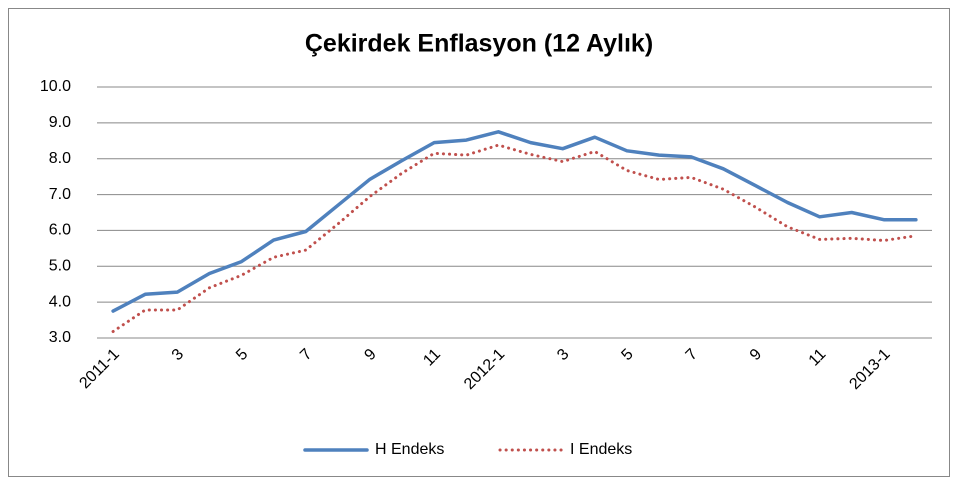 The image size is (958, 485). I want to click on legend-label: H Endeks, so click(409, 449).